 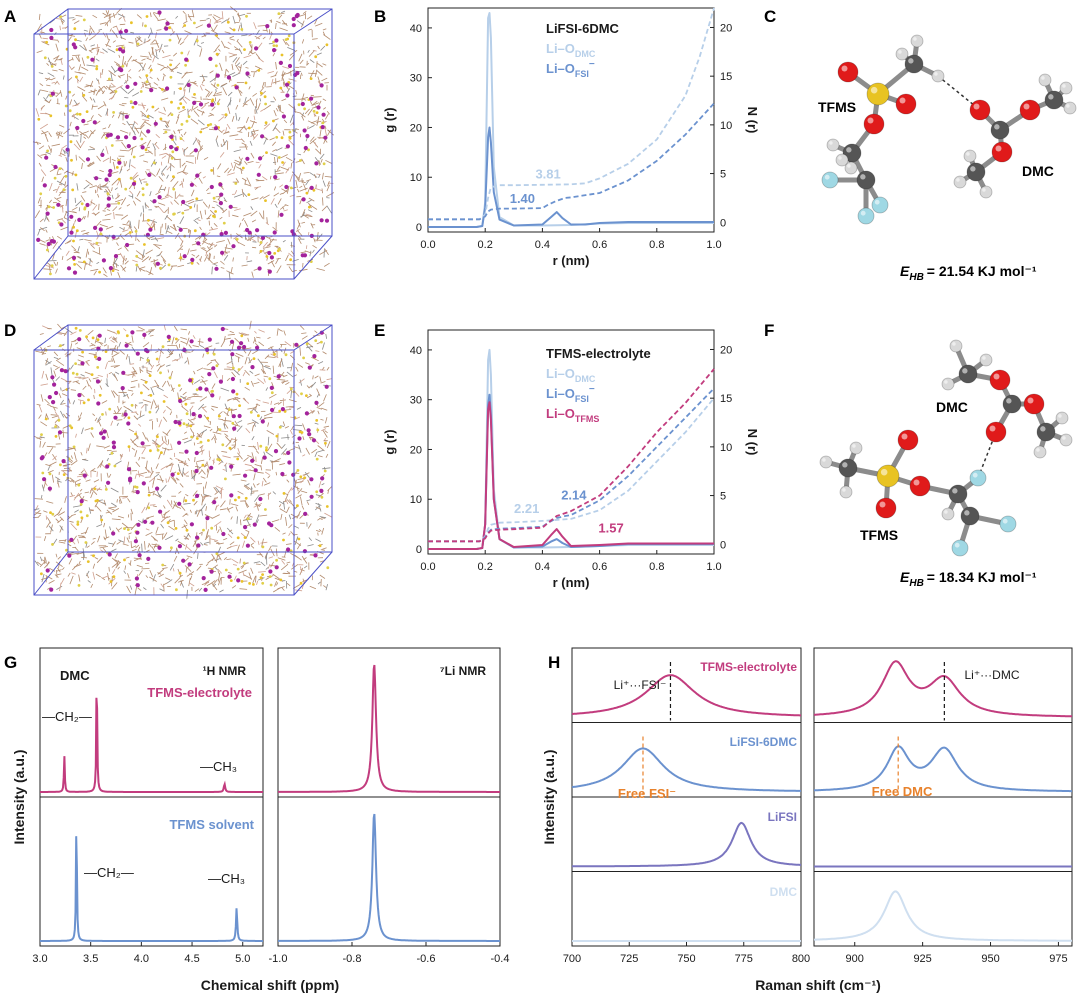 I want to click on x-tick-label: 4.0, so click(x=141, y=959).